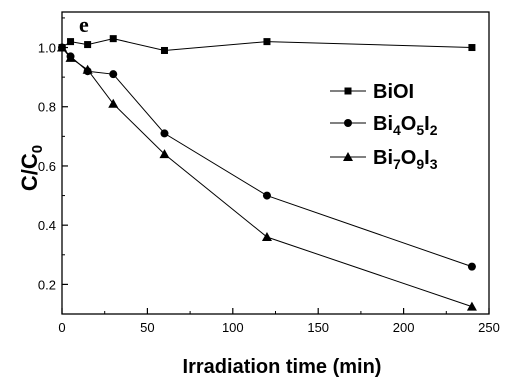 This screenshot has height=379, width=508. What do you see at coordinates (420, 164) in the screenshot?
I see `legend-label-subscript: 9` at bounding box center [420, 164].